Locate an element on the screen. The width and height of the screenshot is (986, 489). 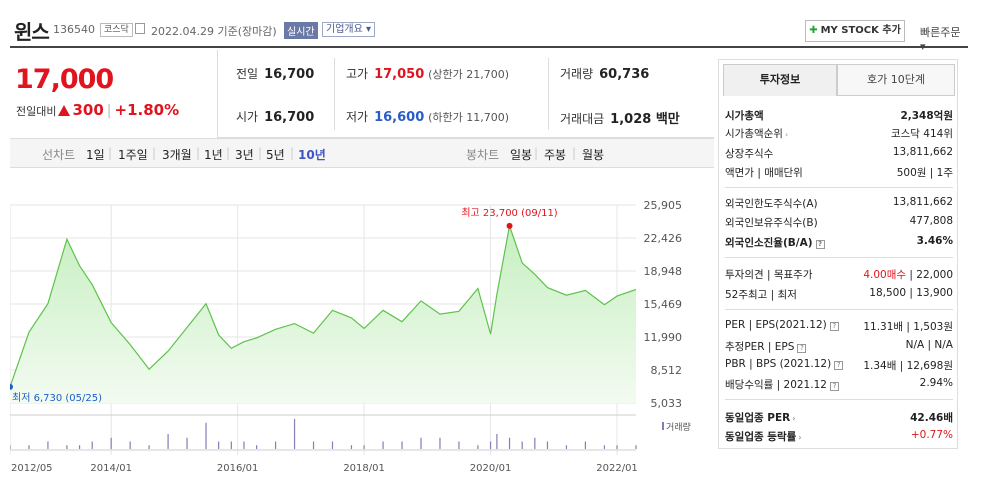
y-tick-label: 8,512 is located at coordinates (667, 370).